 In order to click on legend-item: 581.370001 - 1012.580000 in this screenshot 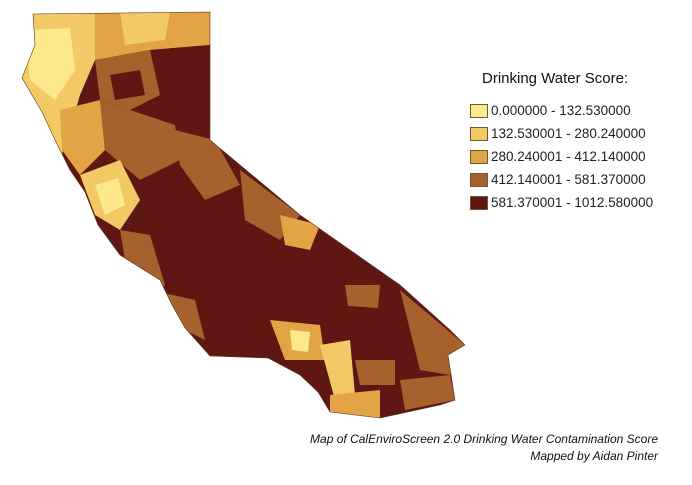, I will do `click(577, 202)`.